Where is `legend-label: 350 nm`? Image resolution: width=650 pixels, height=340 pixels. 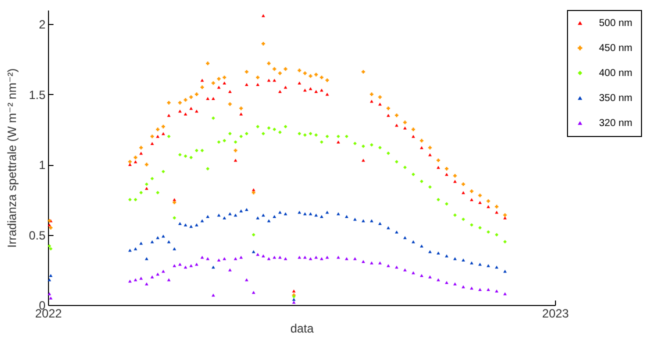 legend-label: 350 nm is located at coordinates (615, 98).